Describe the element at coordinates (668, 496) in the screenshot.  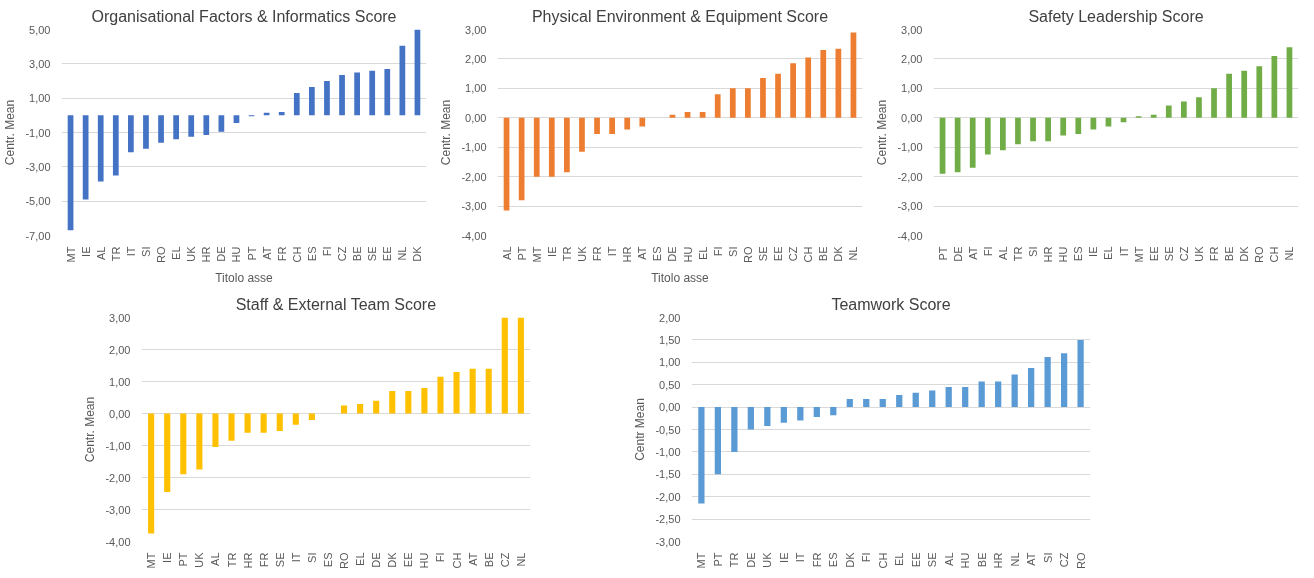
I see `y-tick-label: -2,00` at that location.